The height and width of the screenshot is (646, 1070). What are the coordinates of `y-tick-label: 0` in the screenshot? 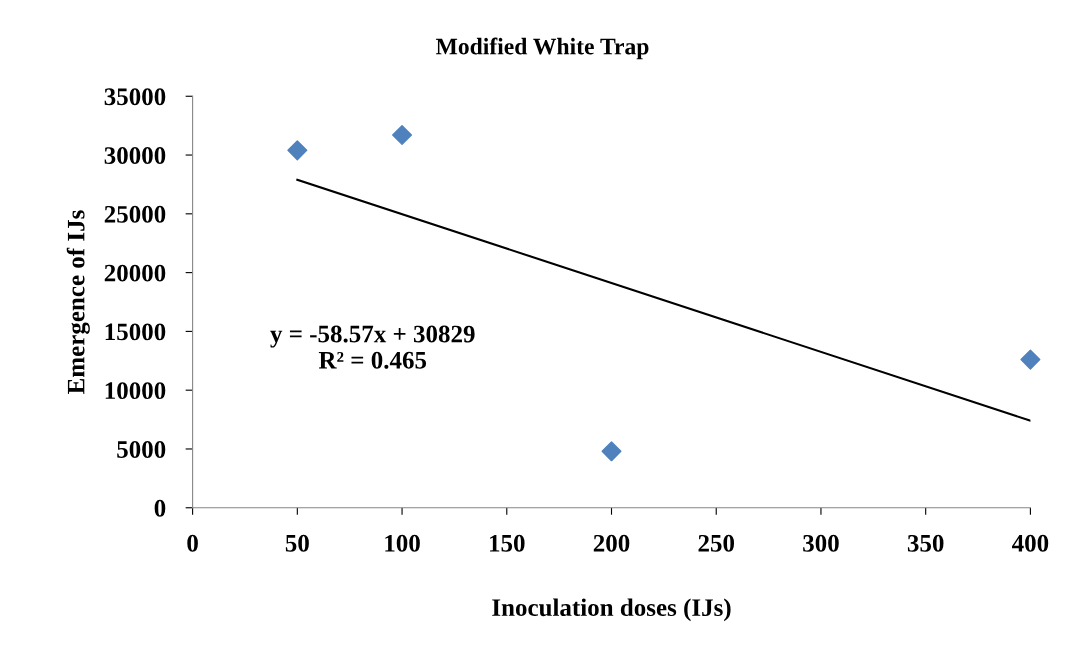 It's located at (160, 508).